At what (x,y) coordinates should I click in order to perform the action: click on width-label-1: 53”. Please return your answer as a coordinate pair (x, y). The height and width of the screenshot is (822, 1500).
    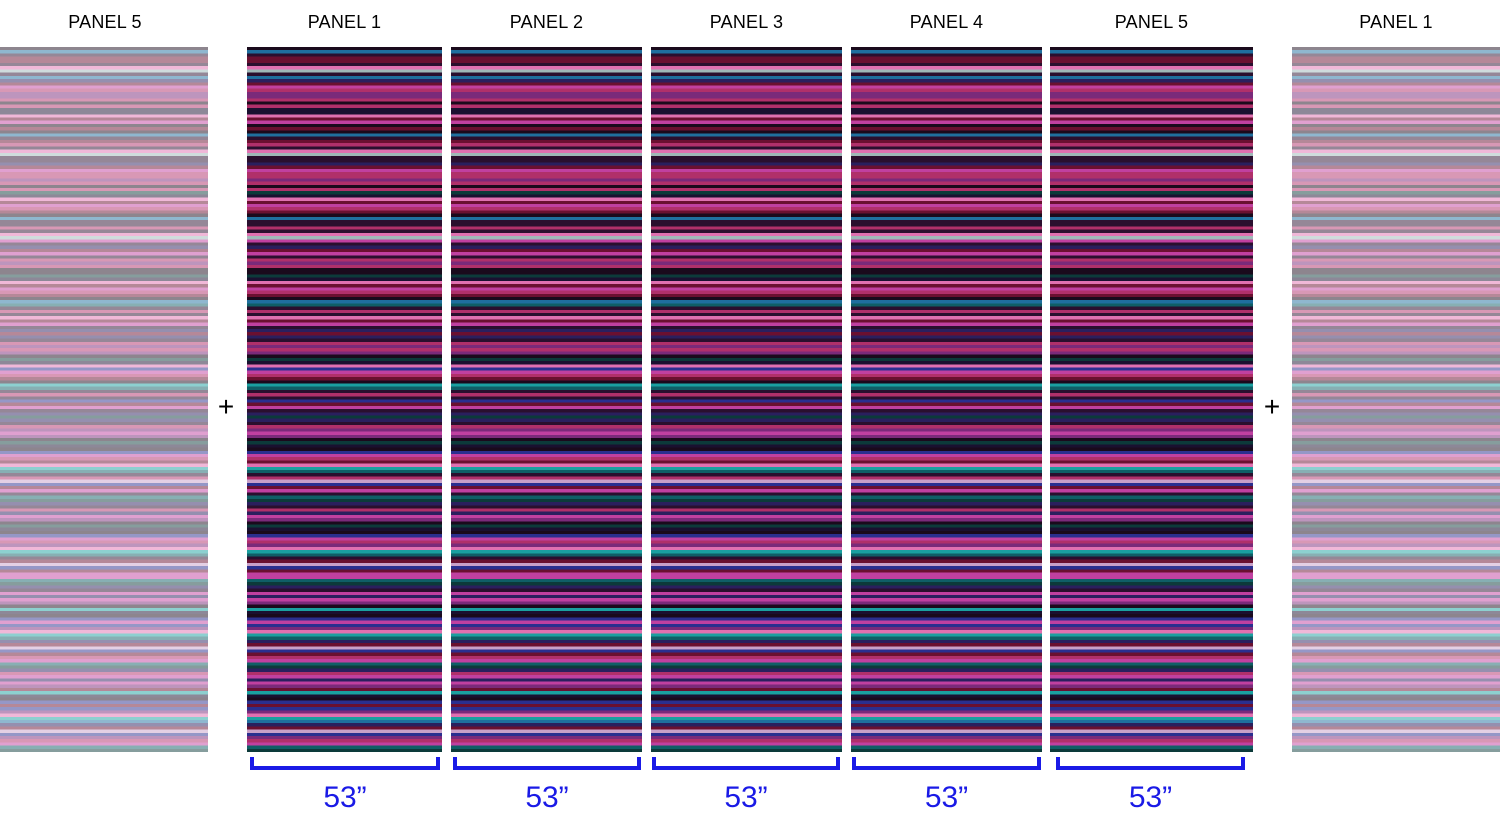
    Looking at the image, I should click on (345, 797).